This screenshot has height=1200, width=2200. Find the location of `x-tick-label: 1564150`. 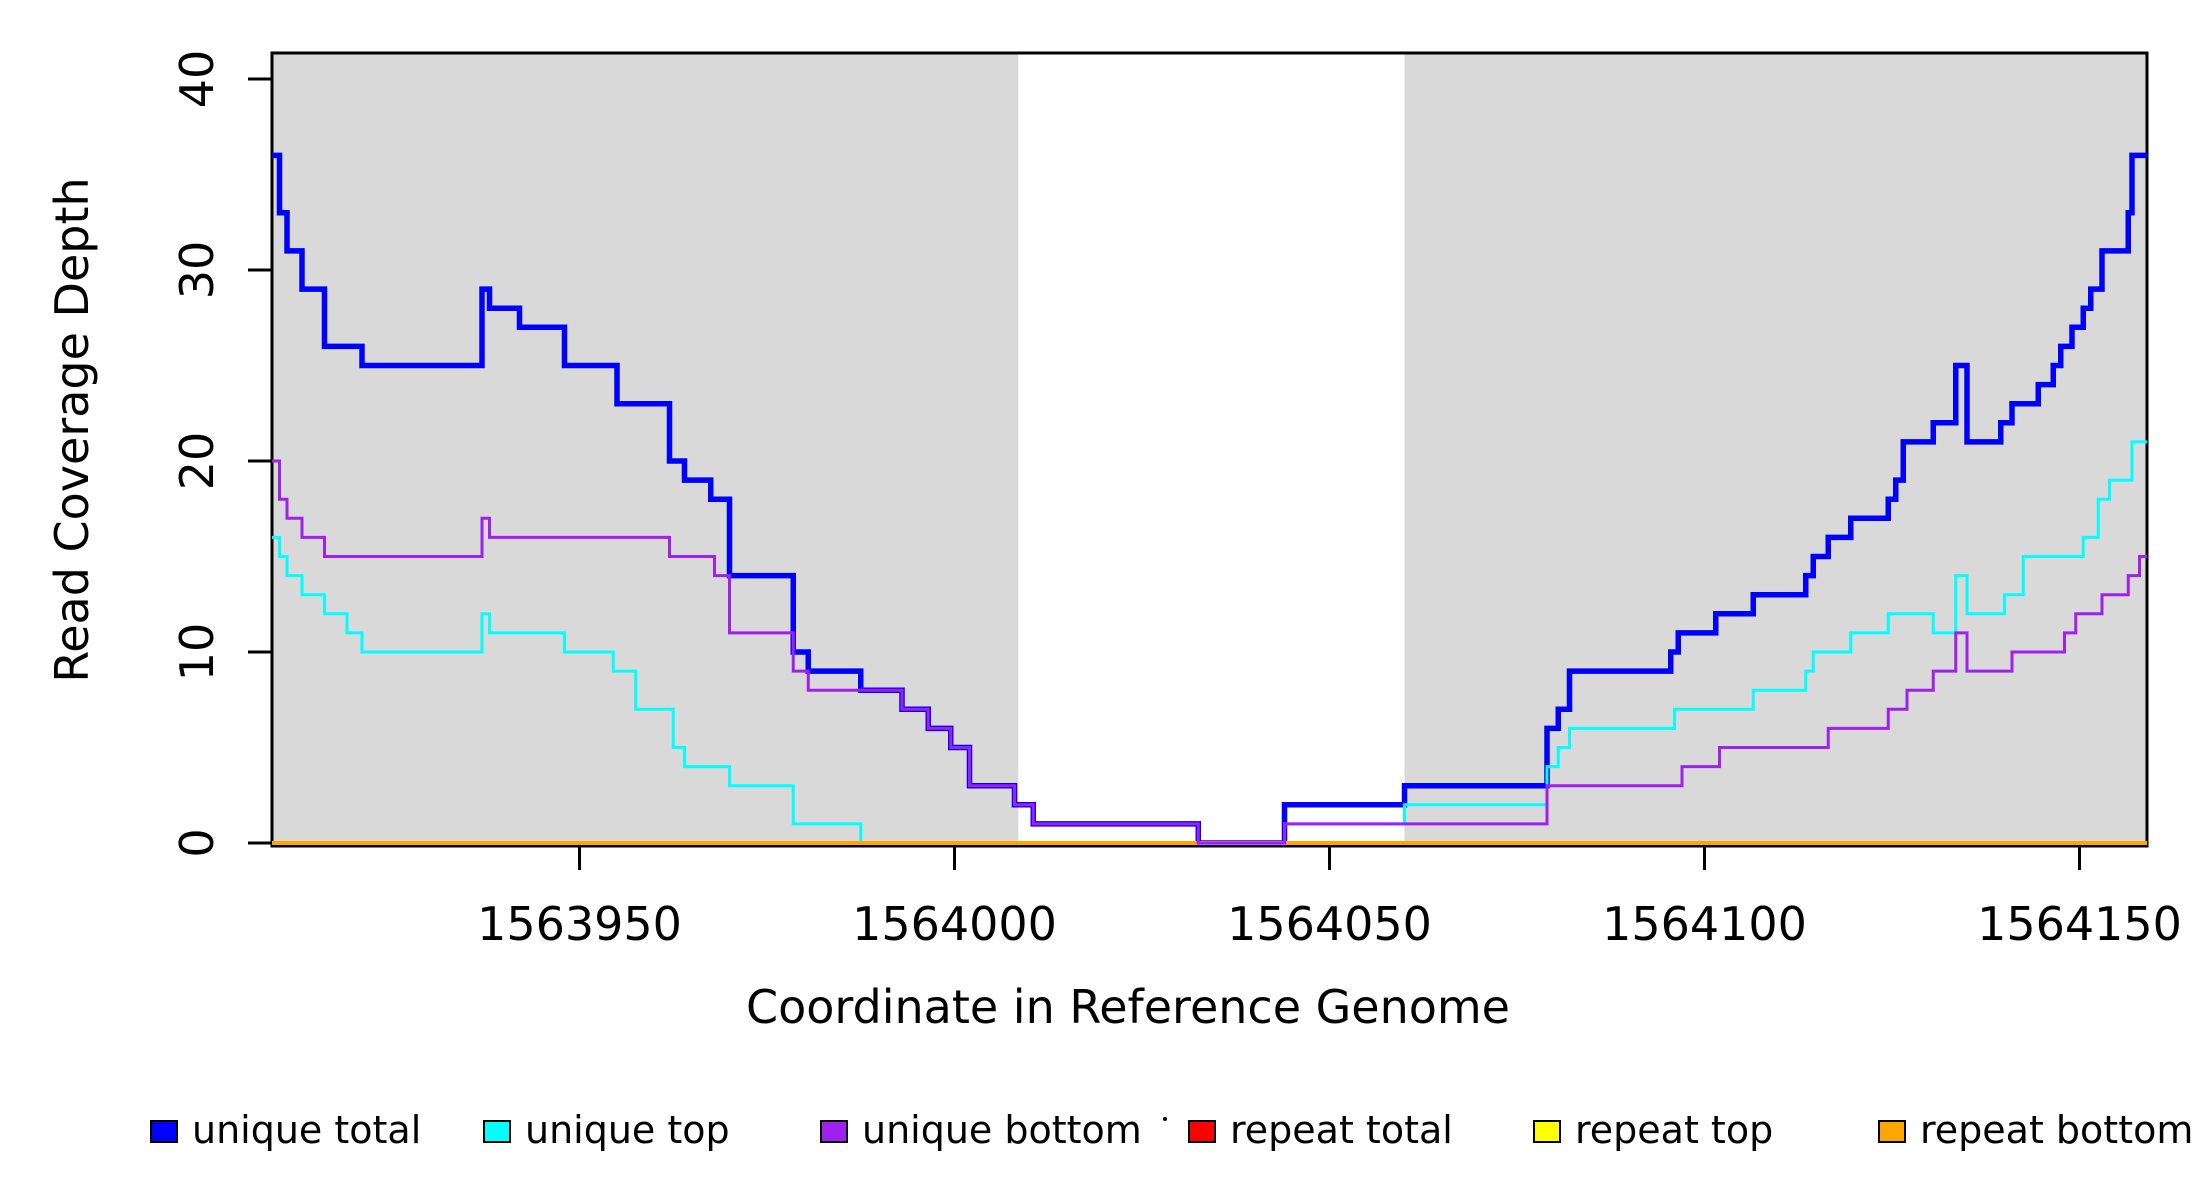

x-tick-label: 1564150 is located at coordinates (2079, 924).